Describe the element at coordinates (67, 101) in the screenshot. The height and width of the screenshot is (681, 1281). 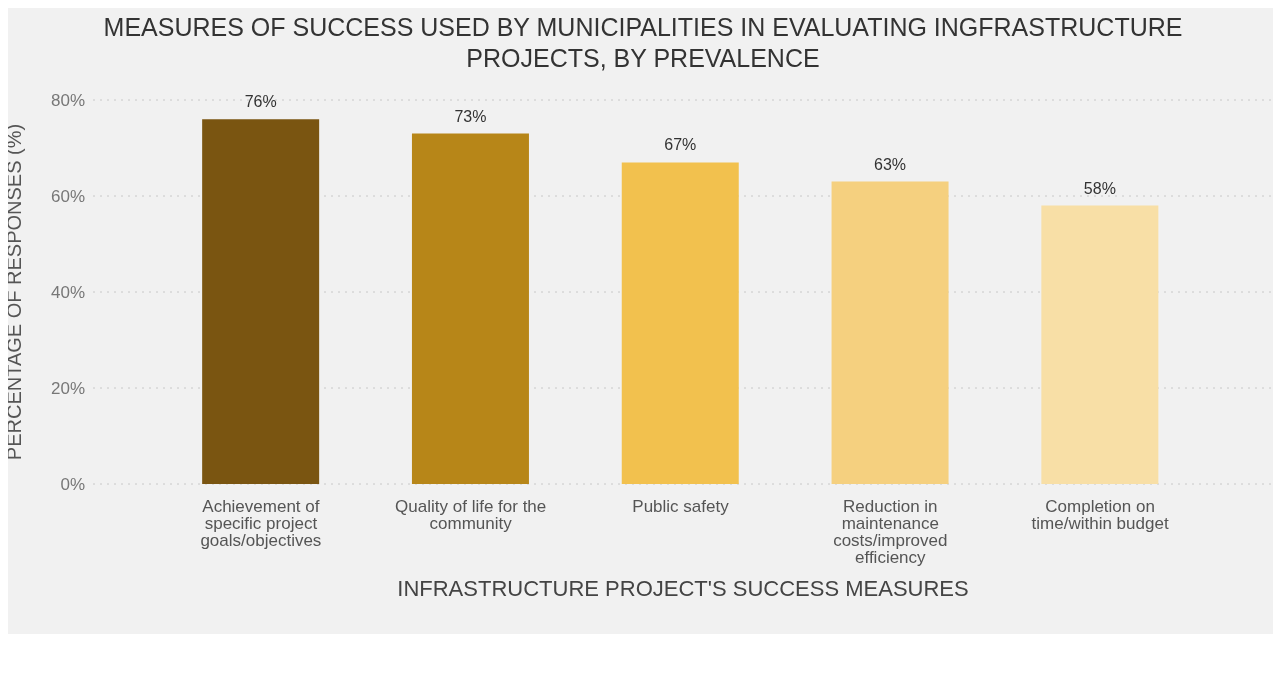
I see `y-tick-label: 80%` at that location.